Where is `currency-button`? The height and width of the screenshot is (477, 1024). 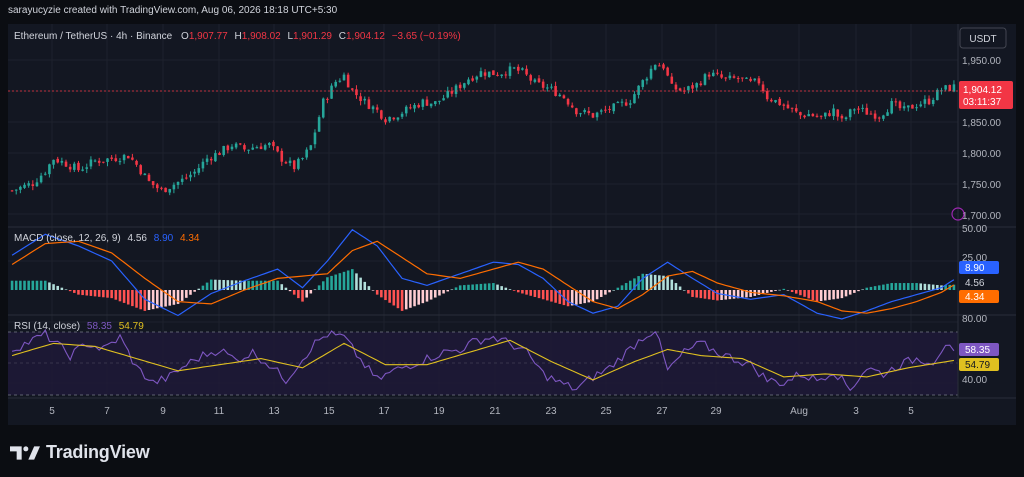 currency-button is located at coordinates (983, 38).